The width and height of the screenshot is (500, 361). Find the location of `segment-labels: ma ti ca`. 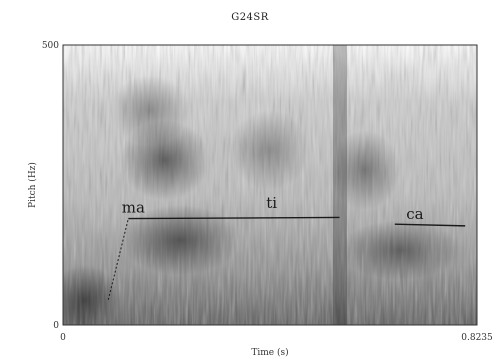

segment-labels: ma ti ca is located at coordinates (273, 208).